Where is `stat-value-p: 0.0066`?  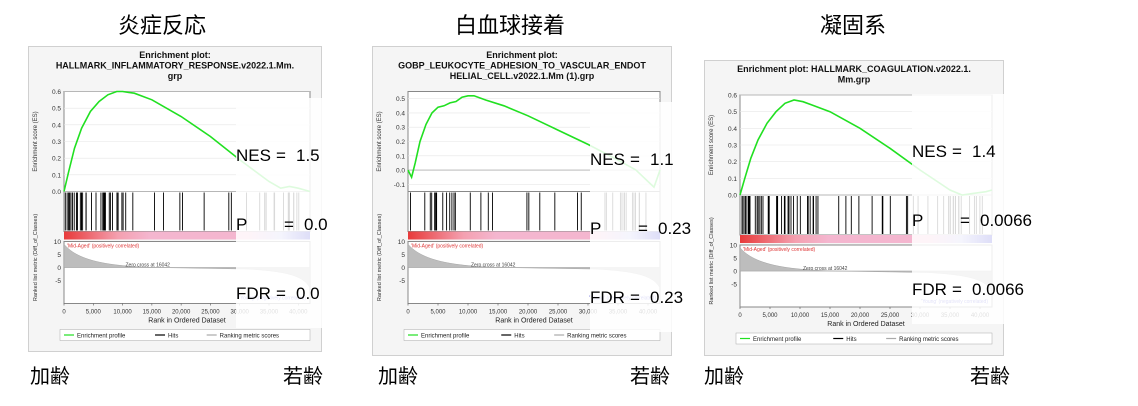 stat-value-p: 0.0066 is located at coordinates (1006, 220).